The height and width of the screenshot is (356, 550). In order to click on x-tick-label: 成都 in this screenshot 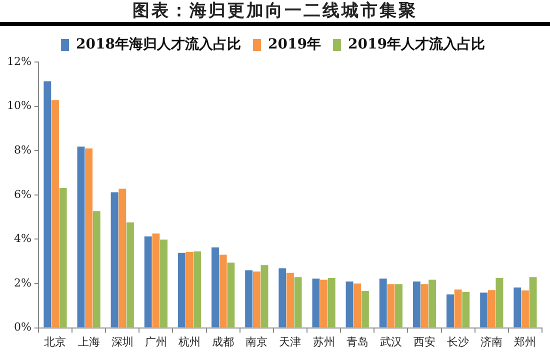, I will do `click(223, 341)`.